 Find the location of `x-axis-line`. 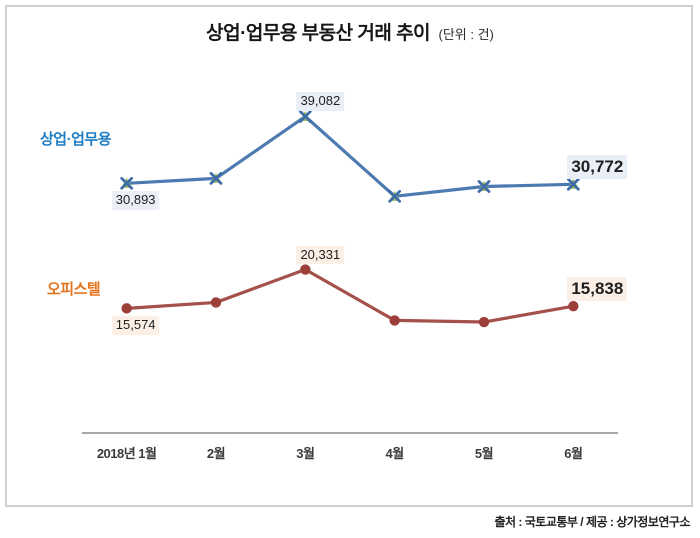

x-axis-line is located at coordinates (350, 433).